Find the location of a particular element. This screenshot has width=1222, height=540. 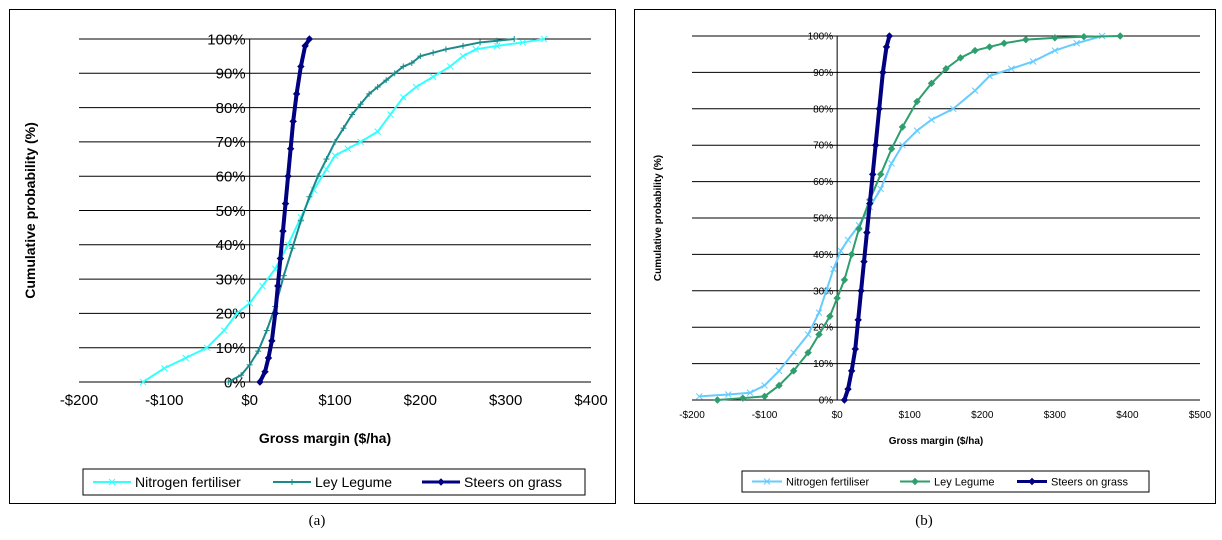

y-tick-label: 20% is located at coordinates (231, 314).